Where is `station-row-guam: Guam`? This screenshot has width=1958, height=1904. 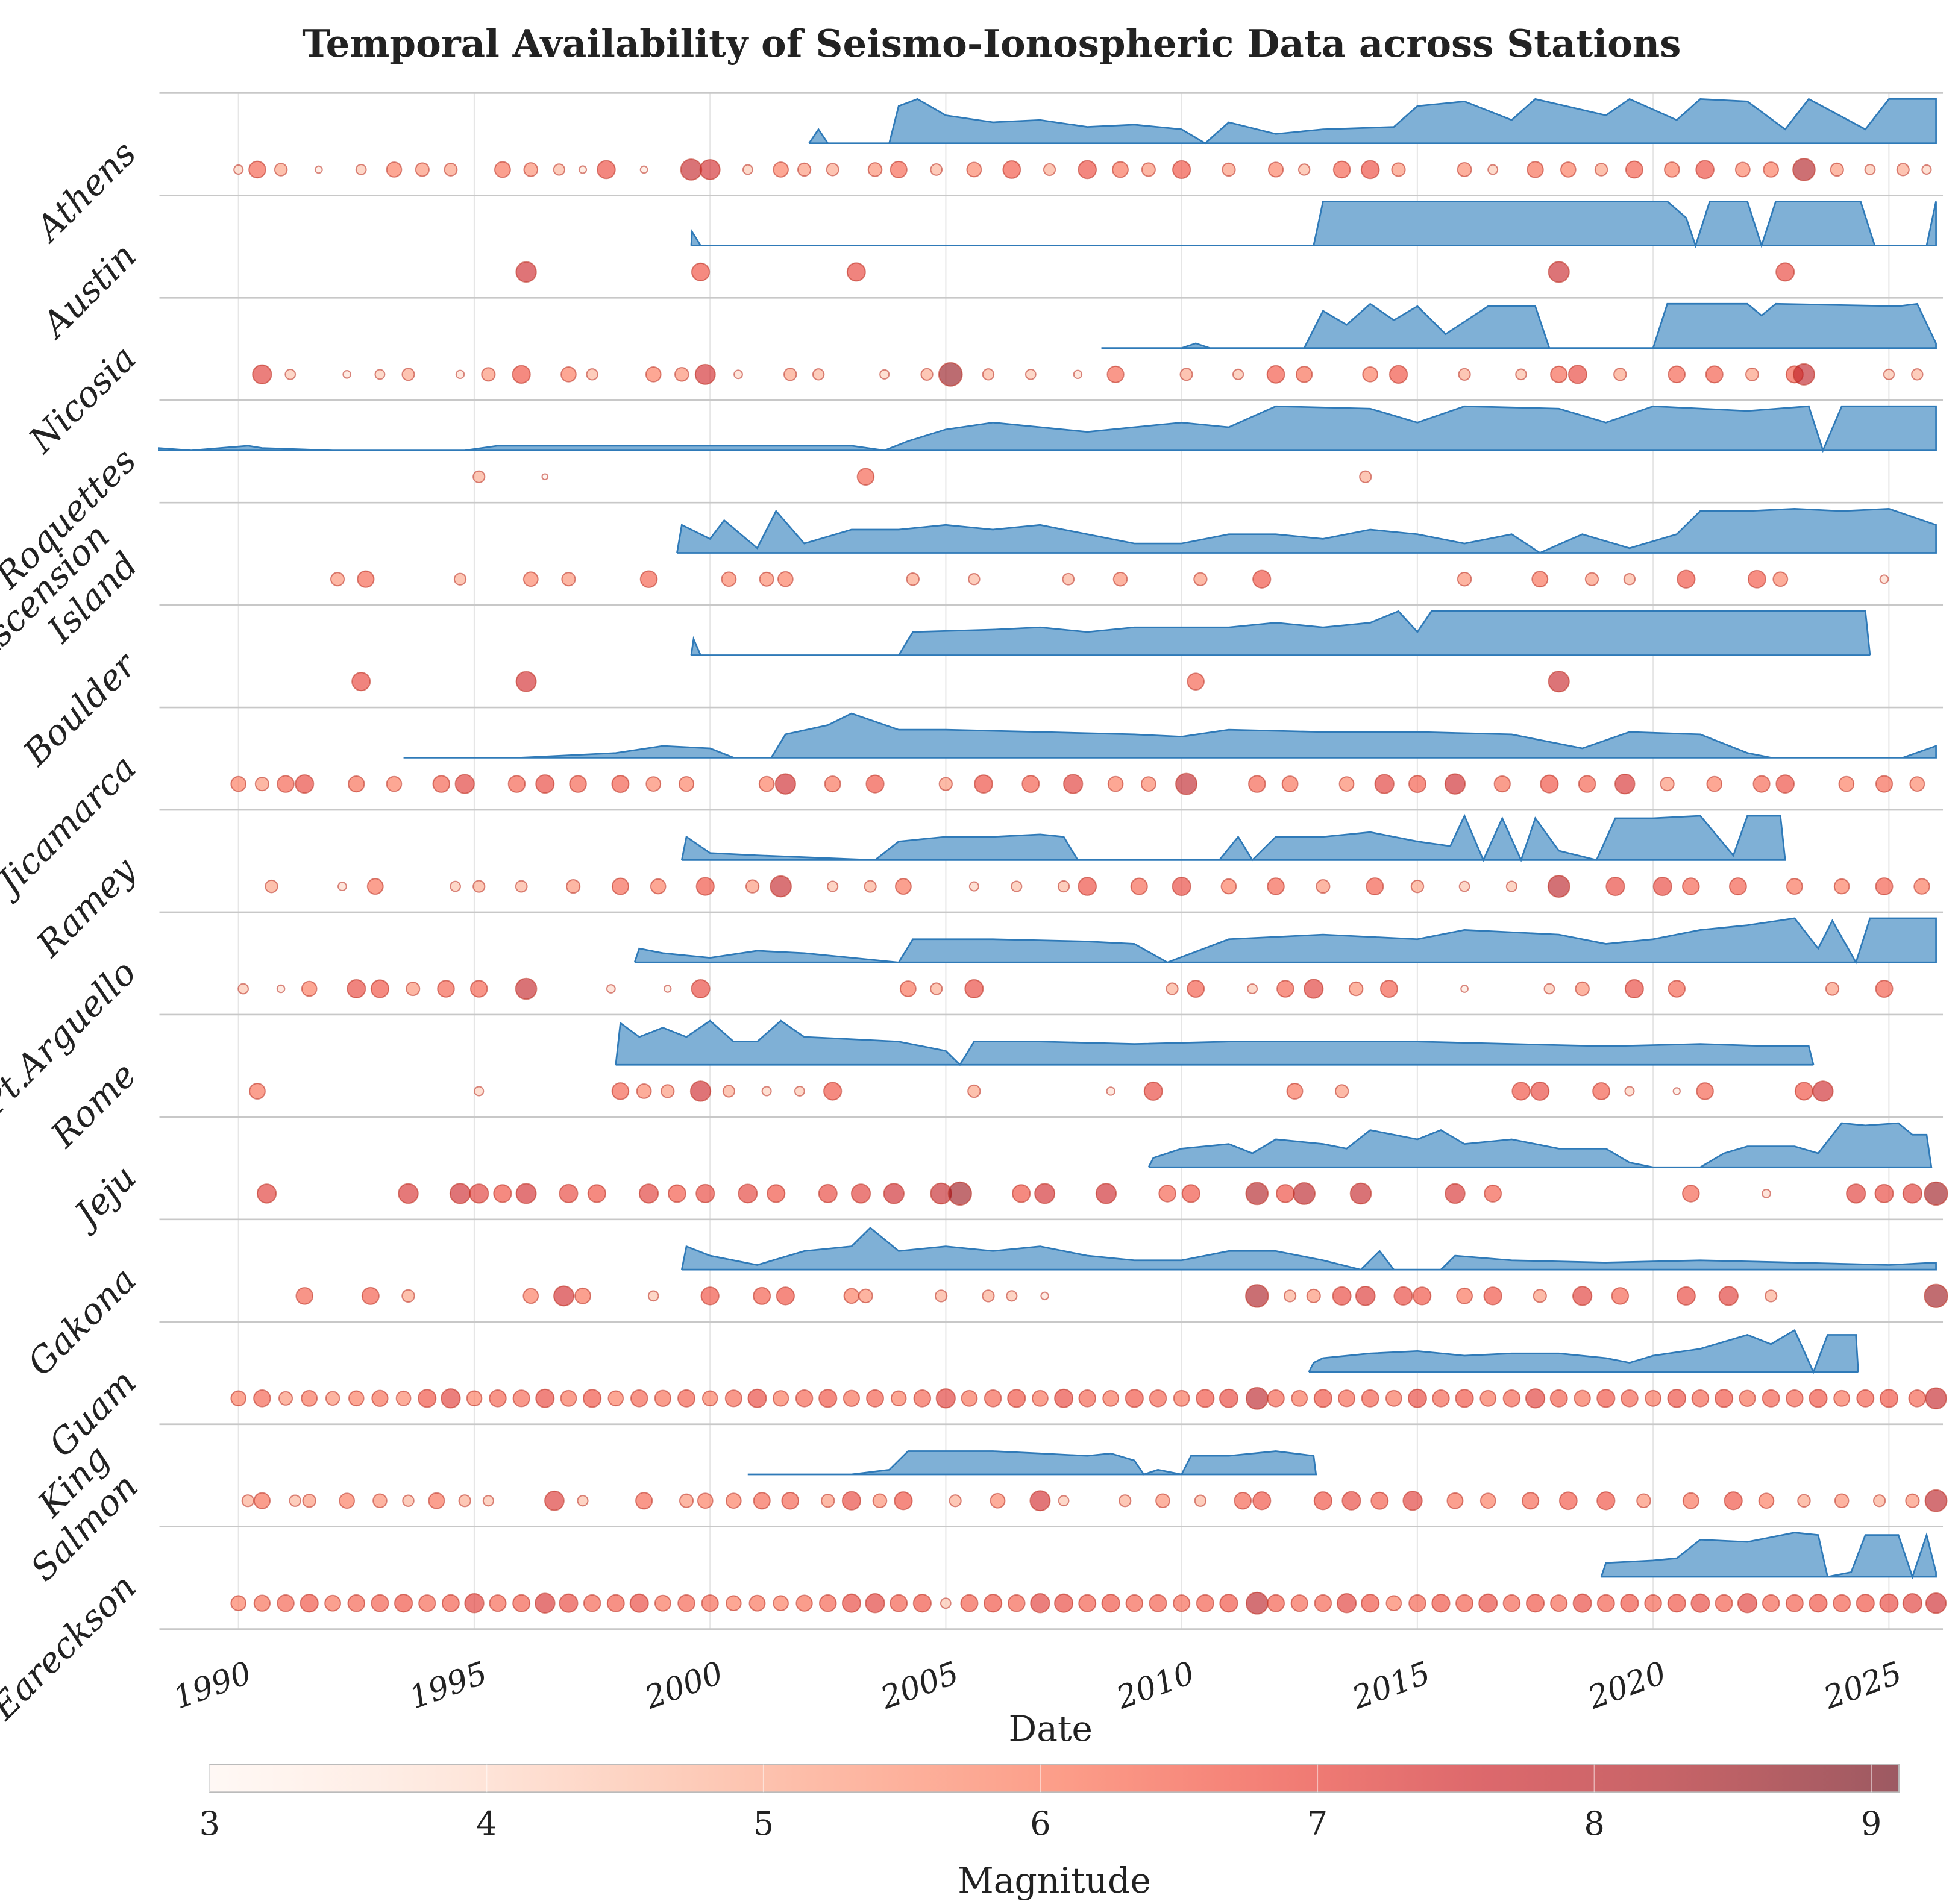
station-row-guam: Guam is located at coordinates (994, 1397).